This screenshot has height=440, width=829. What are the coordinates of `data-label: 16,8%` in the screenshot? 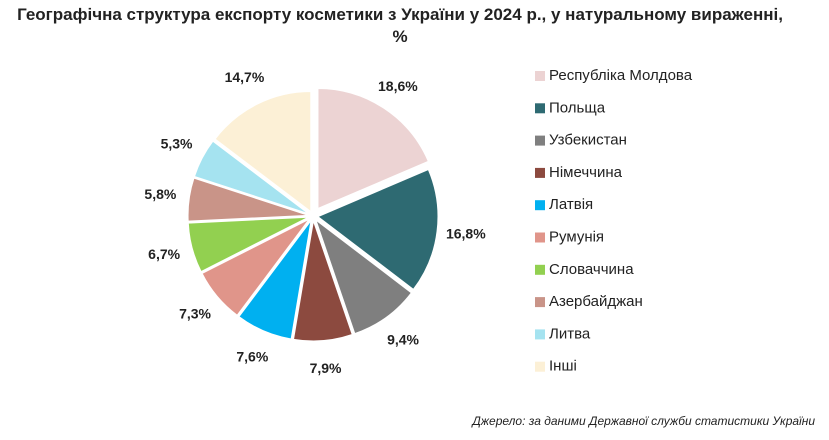 It's located at (466, 234).